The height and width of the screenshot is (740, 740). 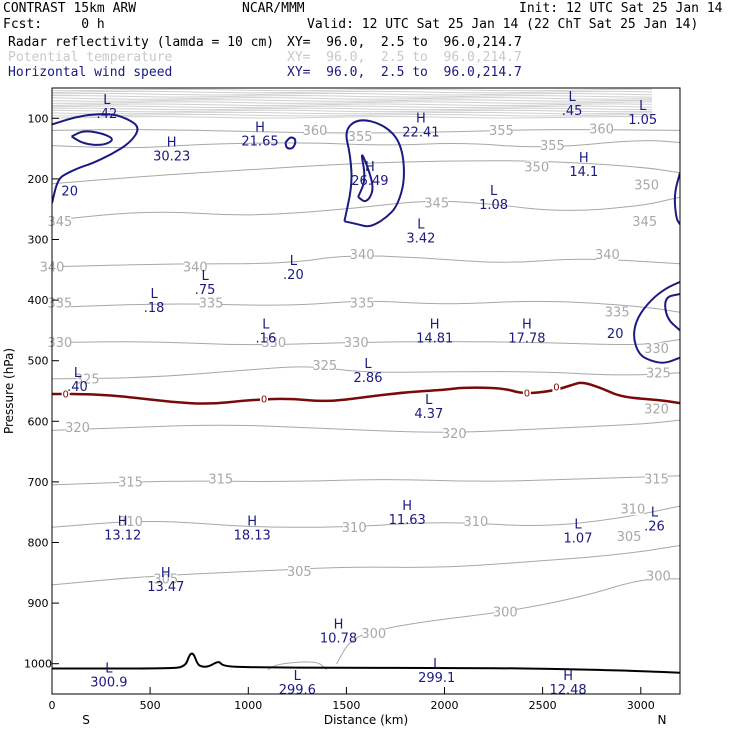 I want to click on field-xy-wind: XY= 96.0, 2.5 to 96.0,214.7, so click(x=404, y=72).